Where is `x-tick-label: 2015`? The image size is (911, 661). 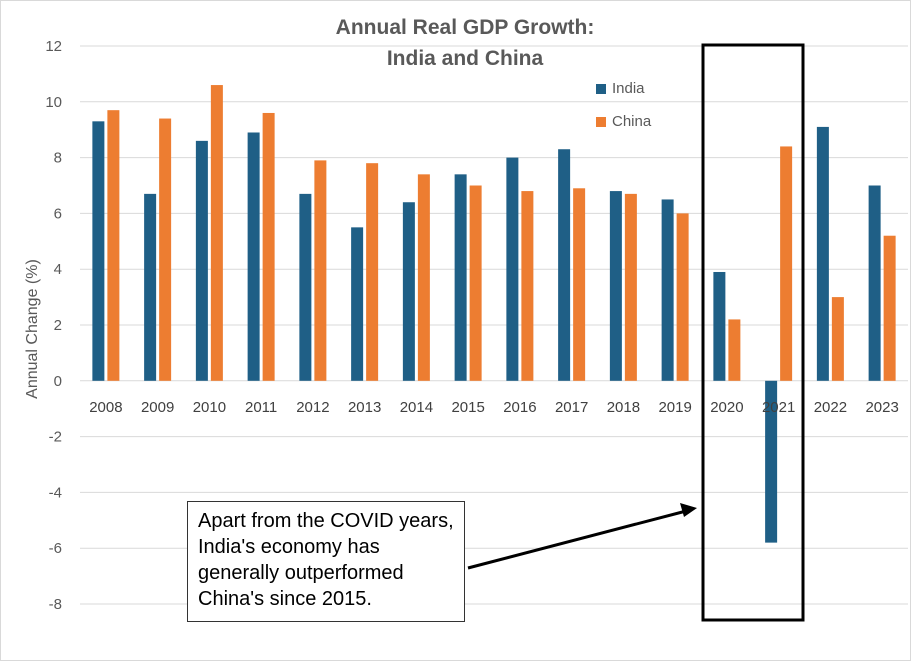
x-tick-label: 2015 is located at coordinates (467, 407).